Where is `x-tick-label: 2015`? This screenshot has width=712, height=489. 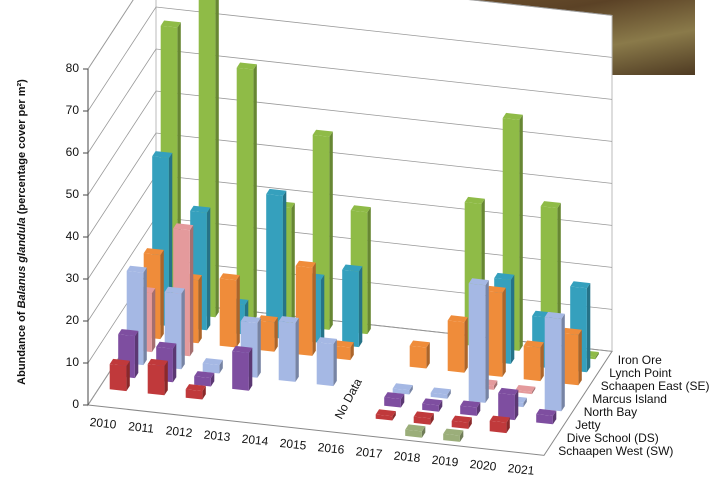 x-tick-label: 2015 is located at coordinates (293, 444).